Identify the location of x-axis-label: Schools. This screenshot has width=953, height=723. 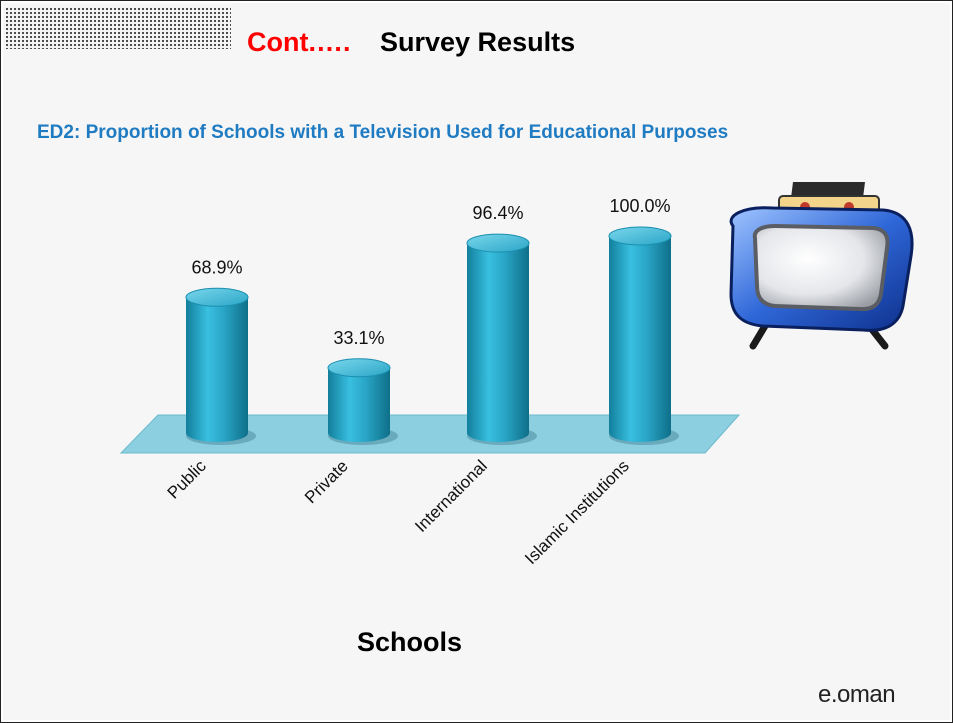
(410, 642).